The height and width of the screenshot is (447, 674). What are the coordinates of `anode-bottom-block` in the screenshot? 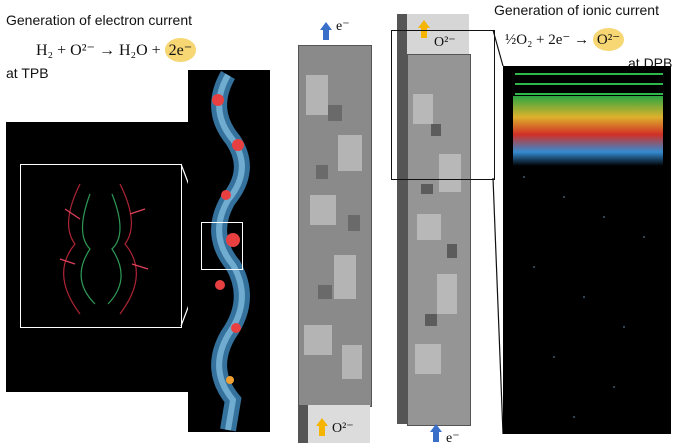 It's located at (334, 424).